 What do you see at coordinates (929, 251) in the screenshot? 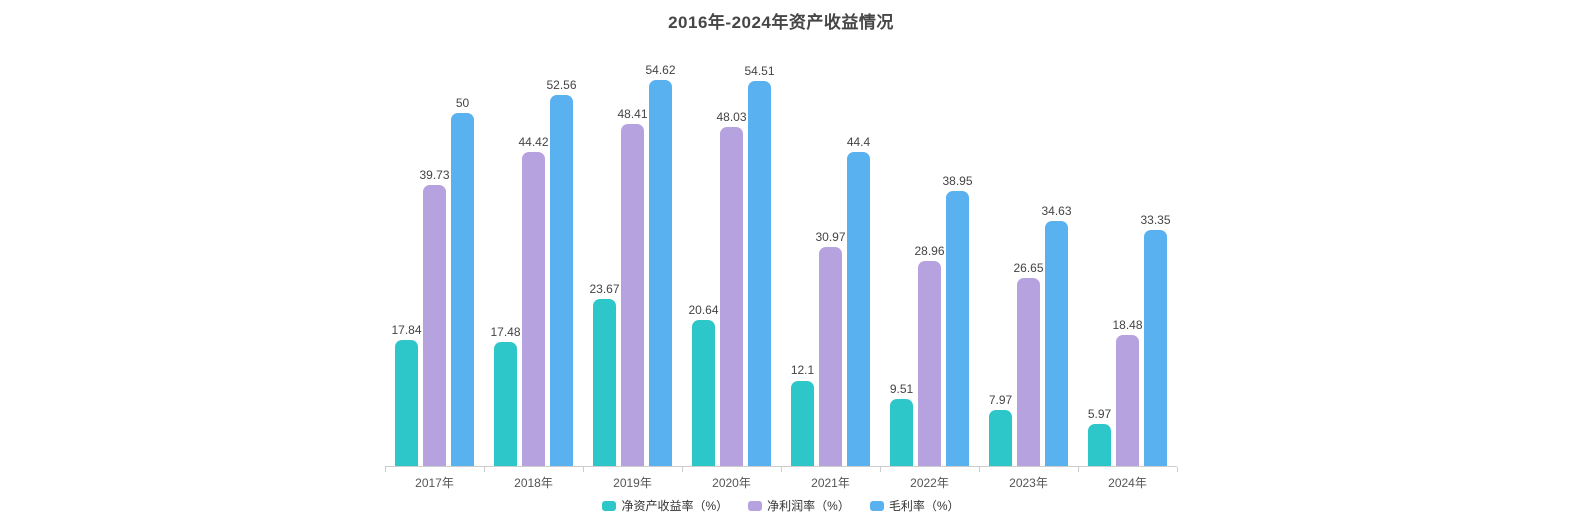
I see `bar-value-label: 28.96` at bounding box center [929, 251].